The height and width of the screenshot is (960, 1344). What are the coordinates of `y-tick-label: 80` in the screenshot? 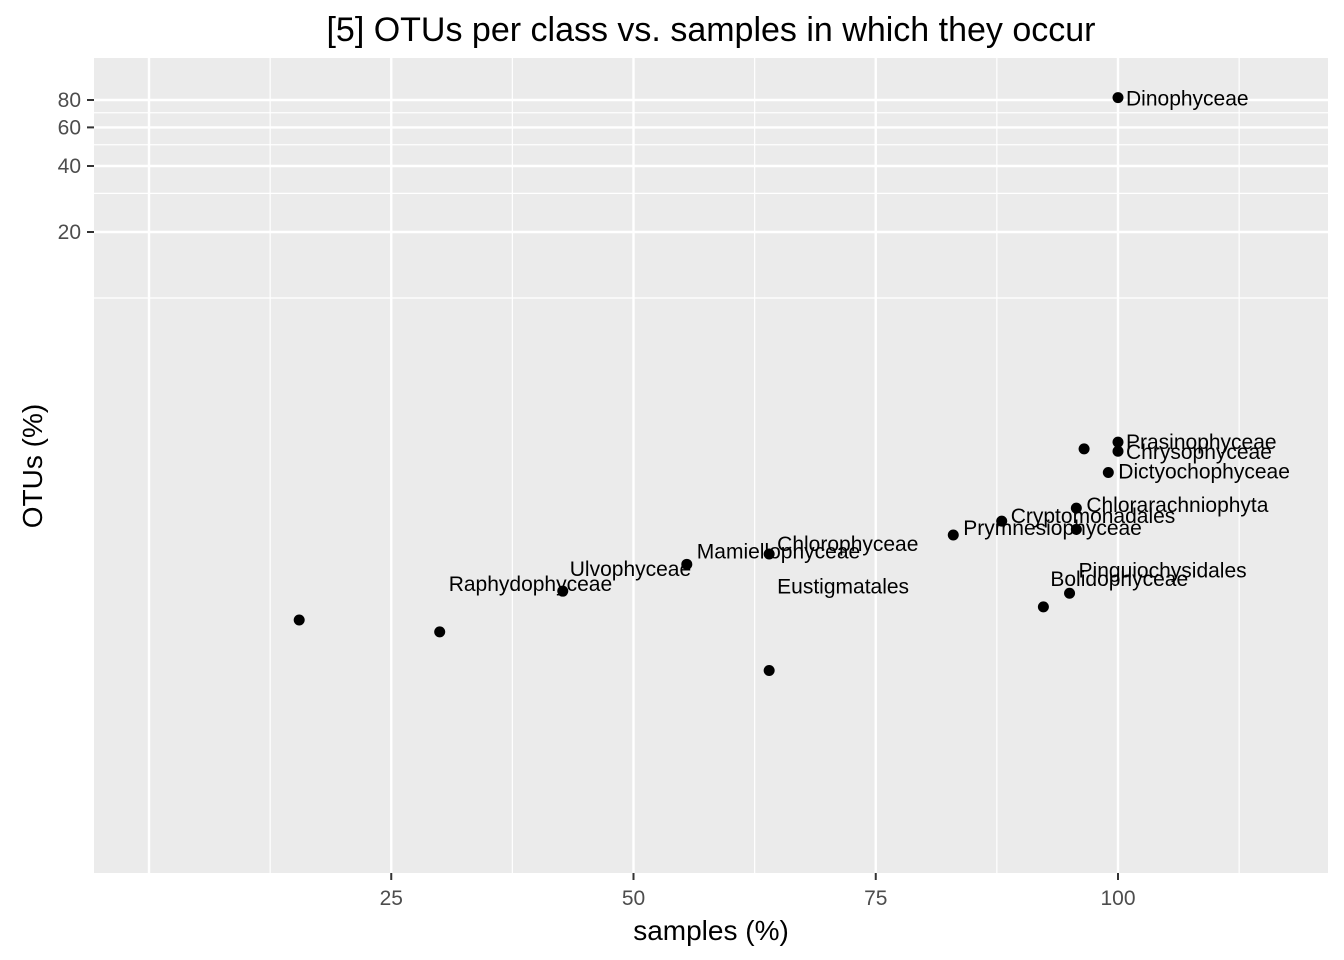 It's located at (69, 100).